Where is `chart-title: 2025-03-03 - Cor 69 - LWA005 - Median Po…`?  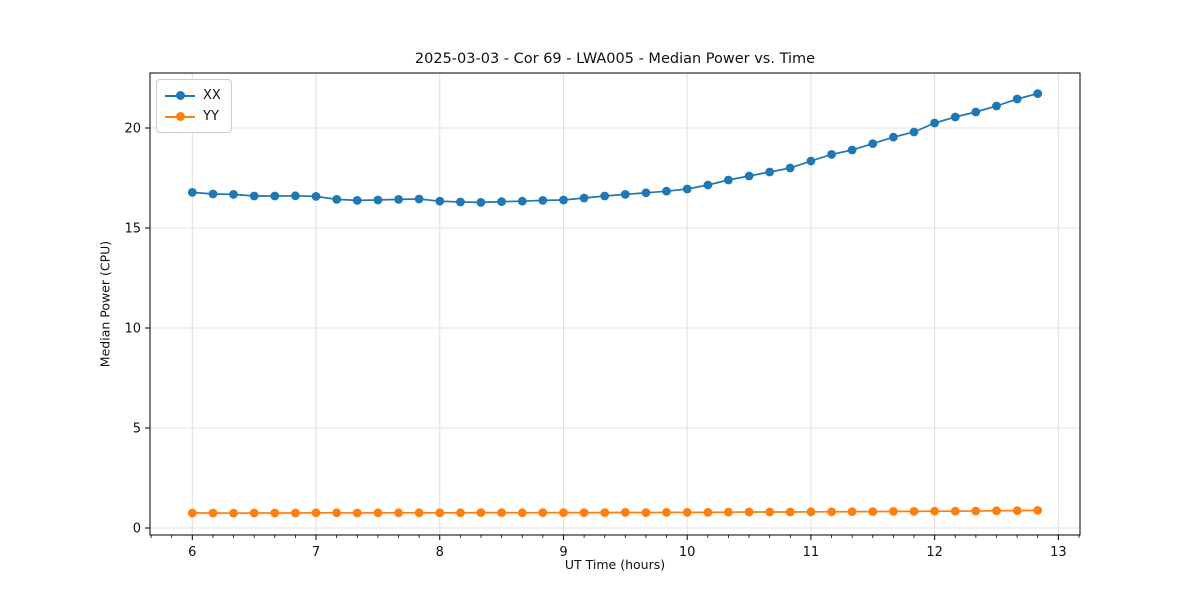 chart-title: 2025-03-03 - Cor 69 - LWA005 - Median Po… is located at coordinates (615, 59).